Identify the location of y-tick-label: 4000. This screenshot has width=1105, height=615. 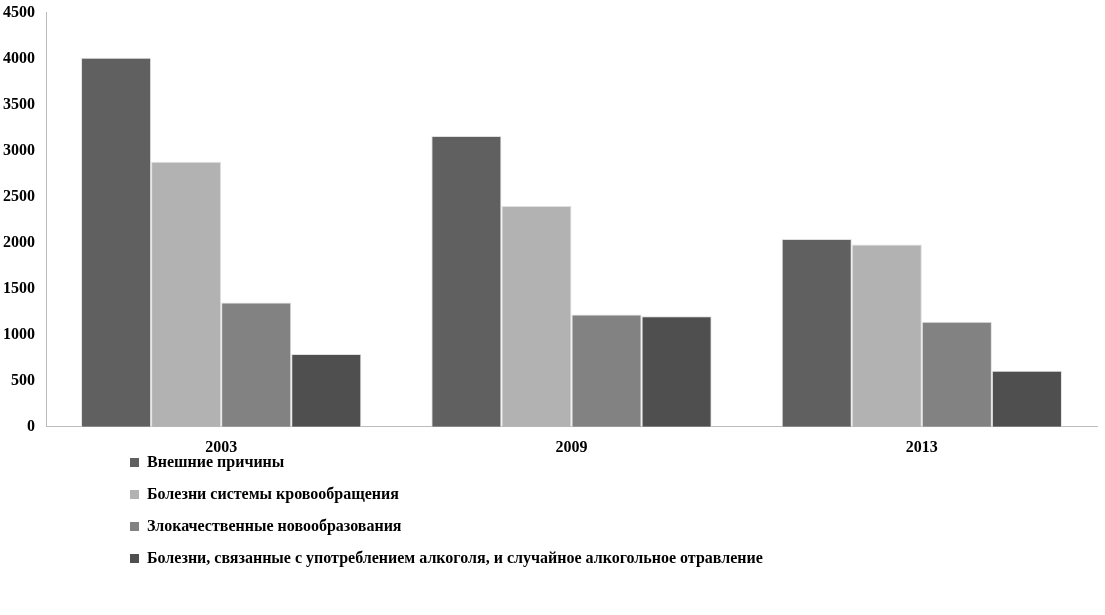
(19, 57).